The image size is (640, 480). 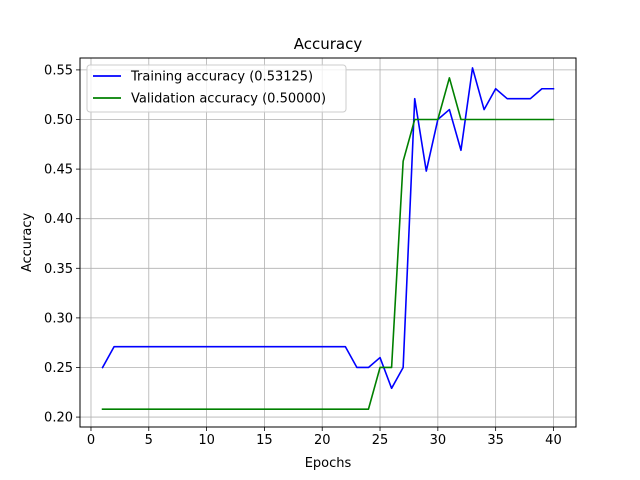 What do you see at coordinates (58, 269) in the screenshot?
I see `y-tick-label: 0.35` at bounding box center [58, 269].